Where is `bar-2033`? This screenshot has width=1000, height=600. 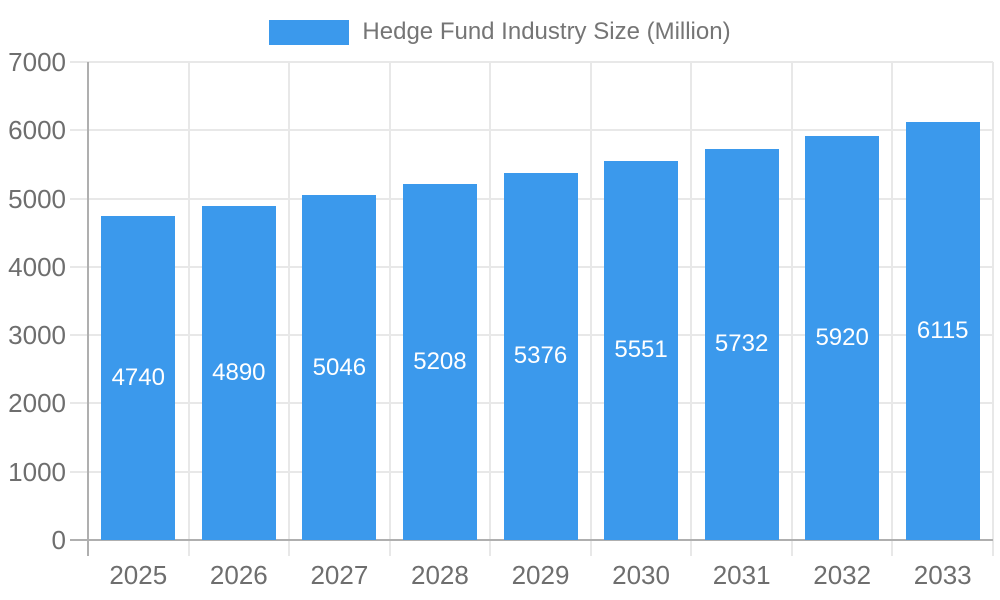
bar-2033 is located at coordinates (942, 331).